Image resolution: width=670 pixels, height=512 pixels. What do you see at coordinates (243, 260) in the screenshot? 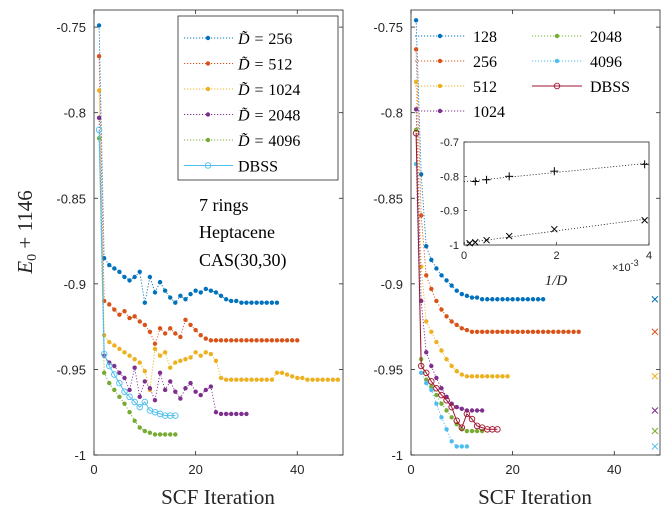
I see `annotation-cas: CAS(30,30)` at bounding box center [243, 260].